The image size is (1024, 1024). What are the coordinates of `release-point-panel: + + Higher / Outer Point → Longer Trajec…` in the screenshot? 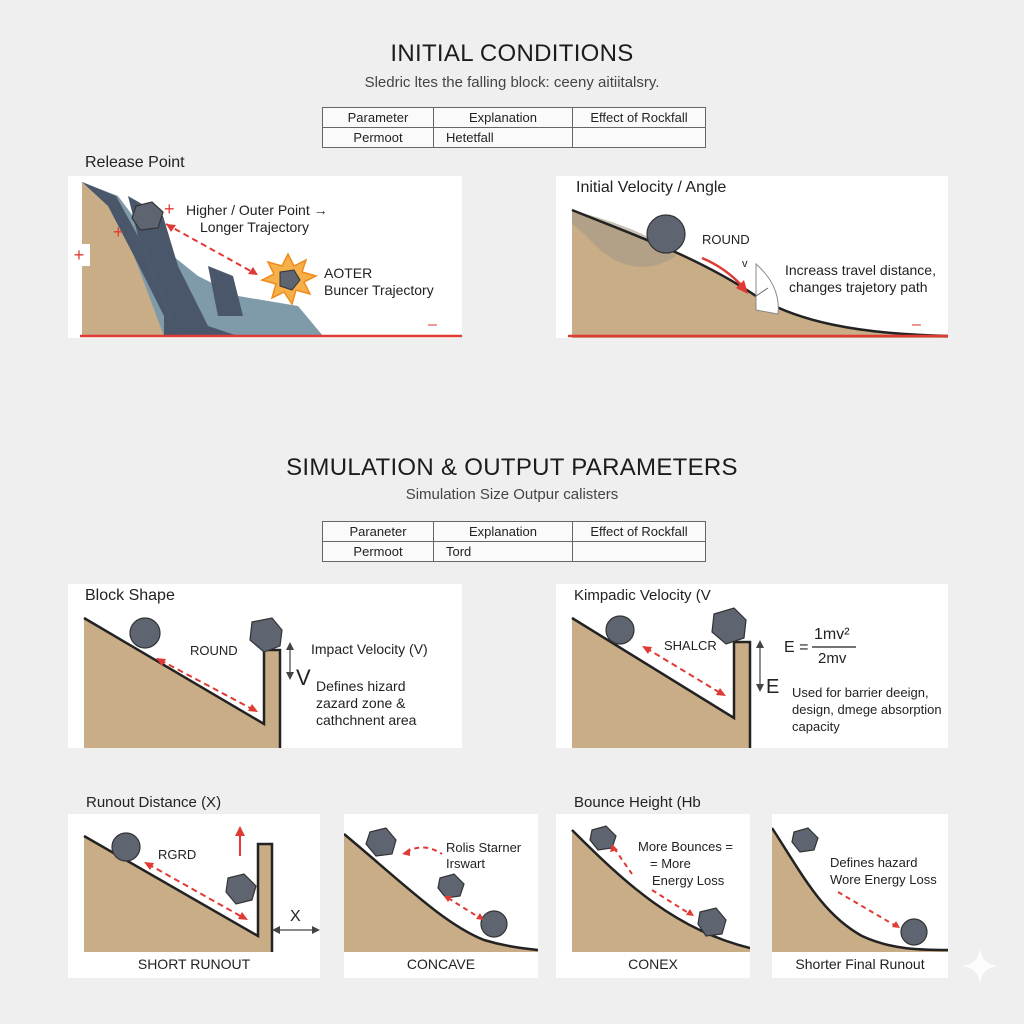 It's located at (265, 257).